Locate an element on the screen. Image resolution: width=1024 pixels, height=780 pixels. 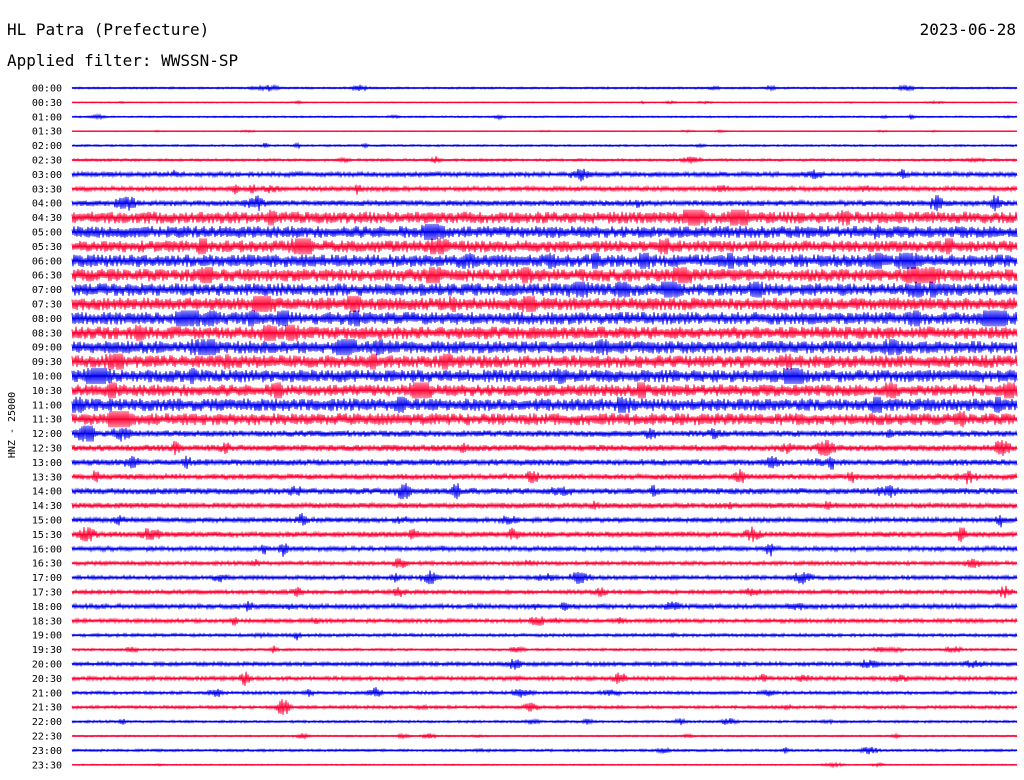
row-time-label: 23:30 is located at coordinates (47, 765).